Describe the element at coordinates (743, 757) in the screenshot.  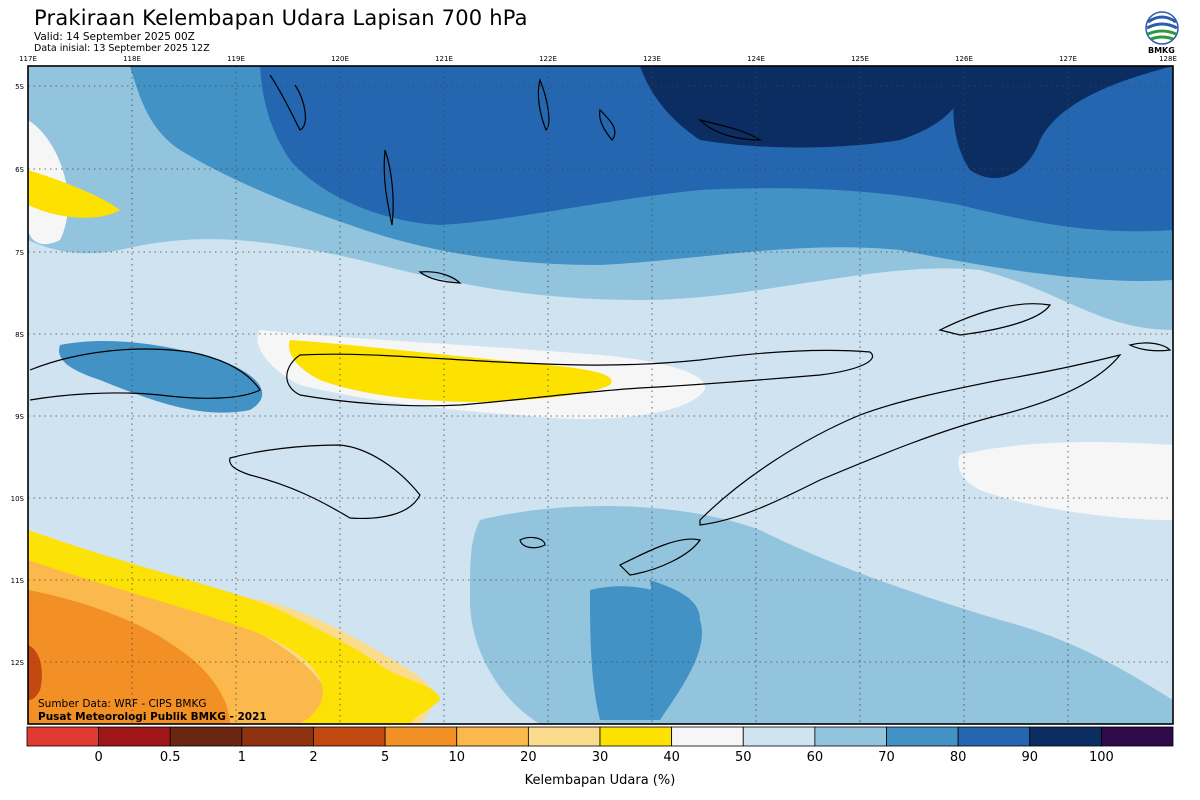
I see `colorbar-tick-label: 50` at that location.